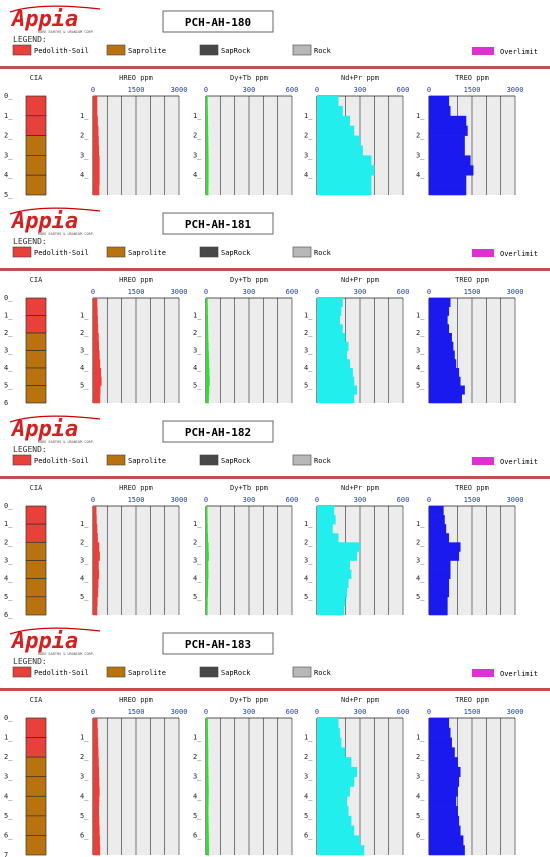 The width and height of the screenshot is (550, 857). I want to click on cia-label: CIA, so click(36, 700).